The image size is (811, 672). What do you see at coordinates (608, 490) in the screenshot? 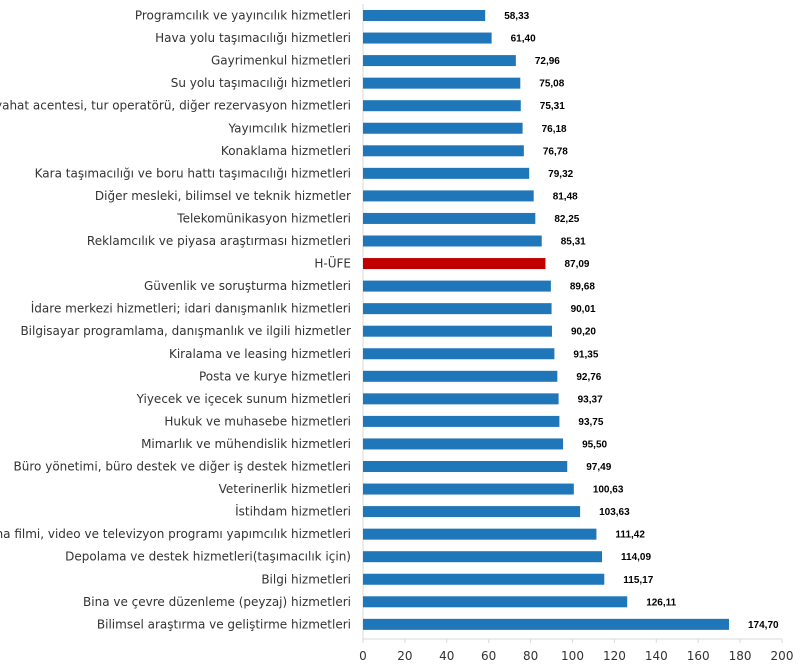
I see `value-label: 100,63` at bounding box center [608, 490].